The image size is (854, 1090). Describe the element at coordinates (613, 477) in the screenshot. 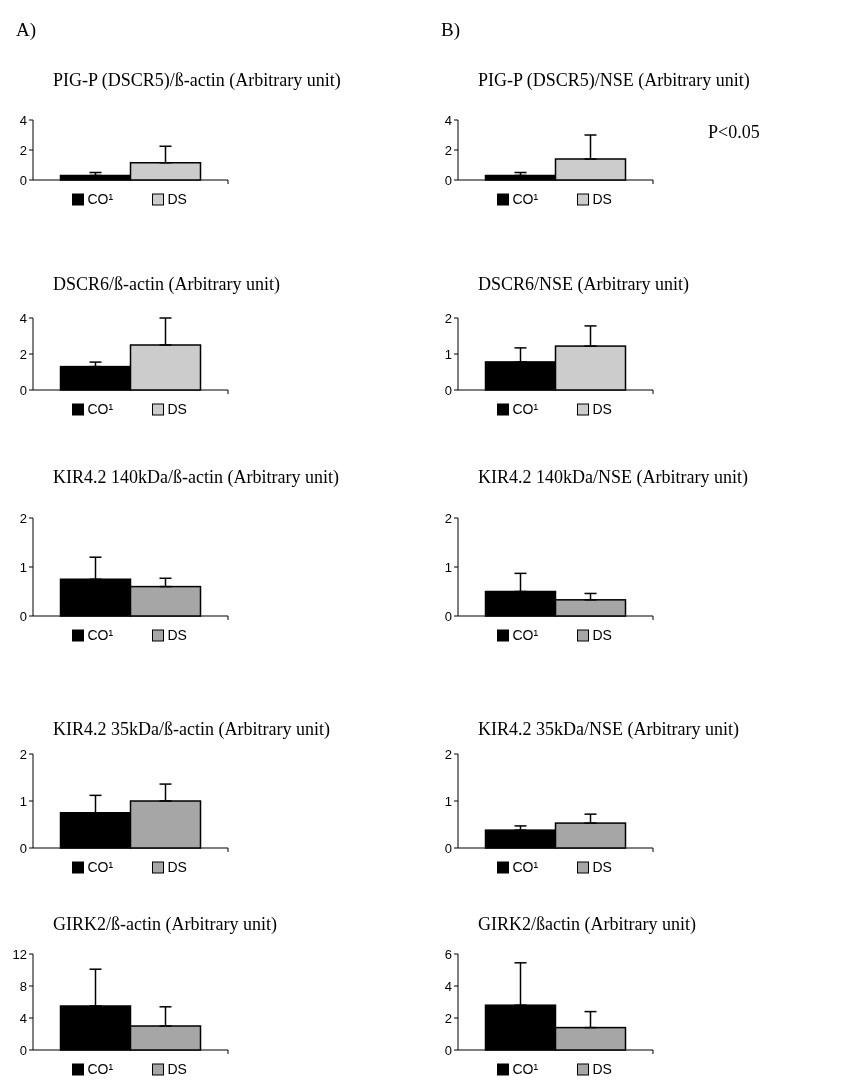

I see `chart-title: KIR4.2 140kDa/NSE (Arbitrary unit)` at that location.